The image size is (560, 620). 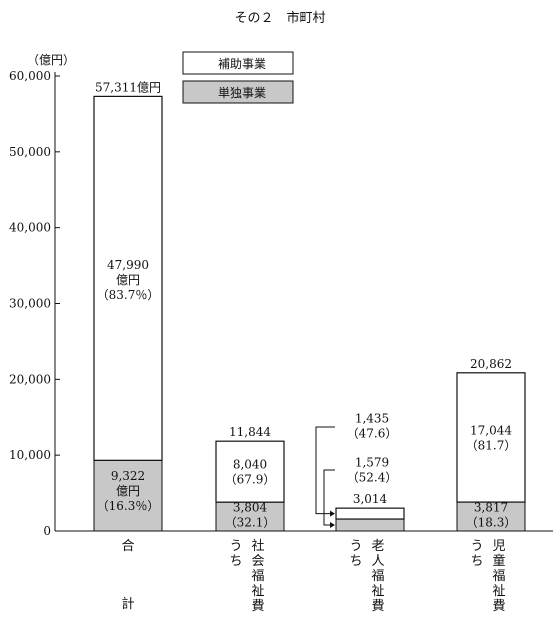 What do you see at coordinates (491, 364) in the screenshot?
I see `total-label: 20,862` at bounding box center [491, 364].